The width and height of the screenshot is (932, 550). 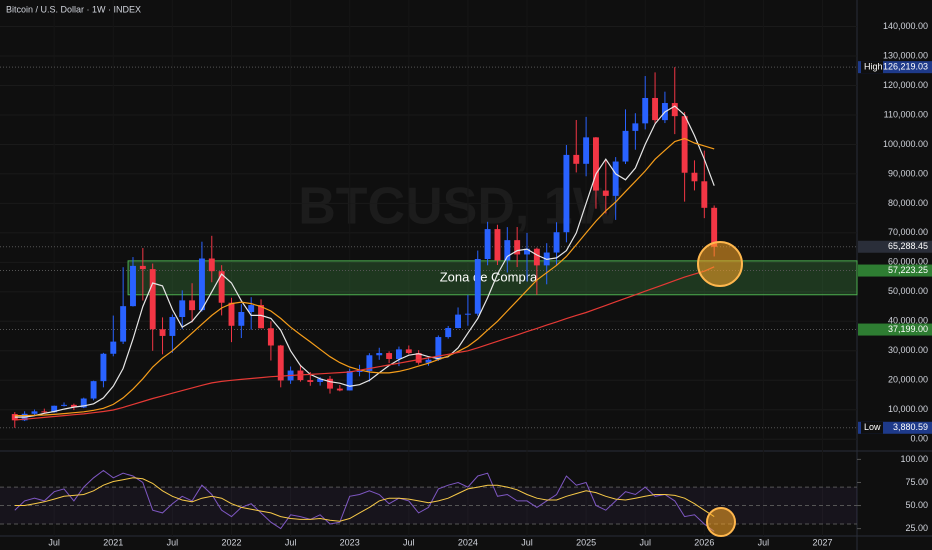 I want to click on y-tick-label: 110,000.00, so click(x=906, y=114).